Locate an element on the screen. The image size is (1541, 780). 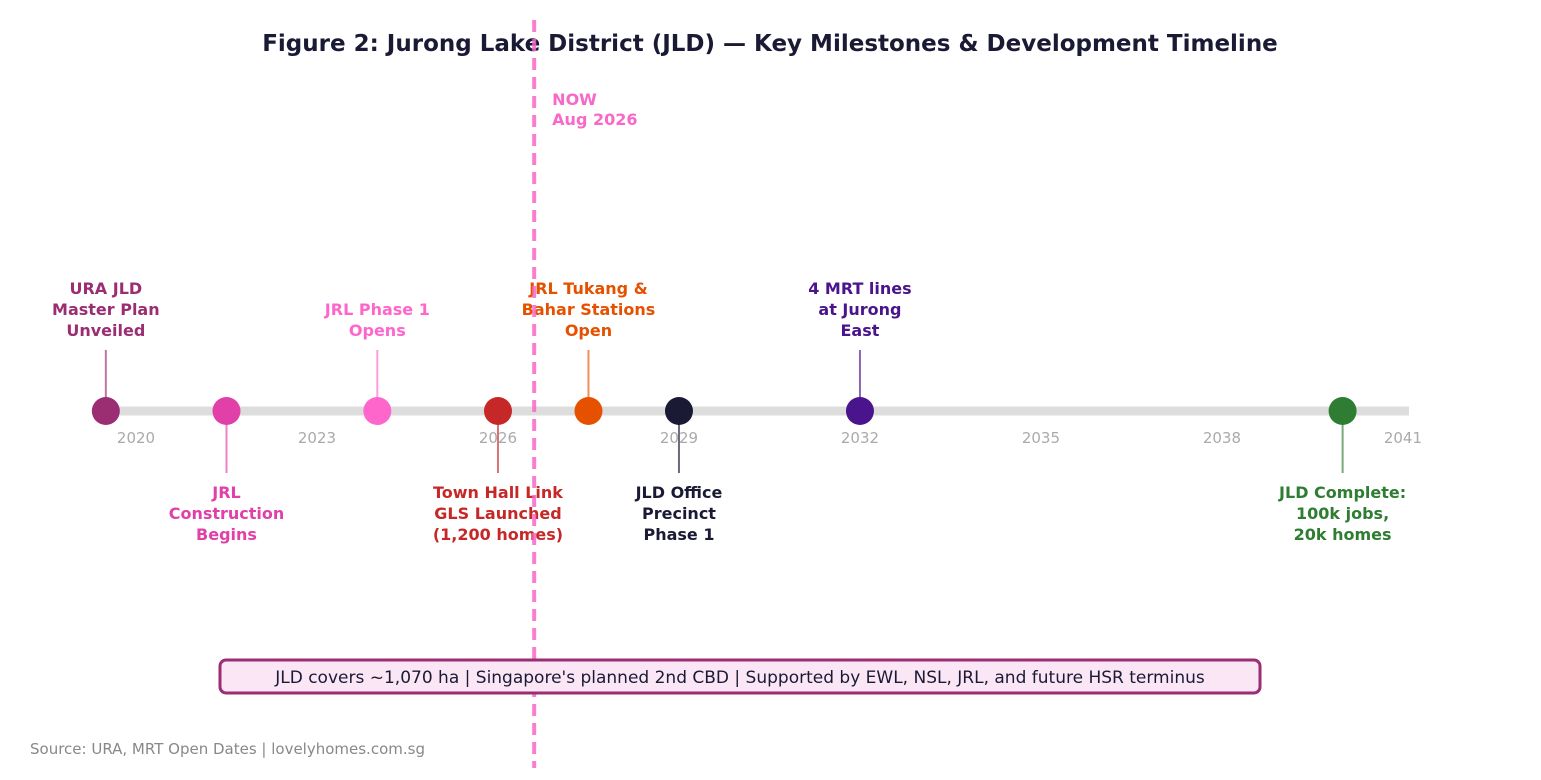
milestone-5: JRL Tukang & Bahar Stations Open is located at coordinates (589, 352).